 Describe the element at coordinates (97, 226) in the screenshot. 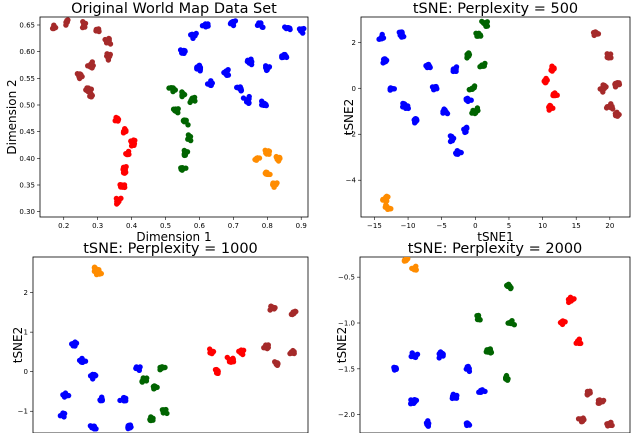

I see `x-tick-label: 0.3` at that location.